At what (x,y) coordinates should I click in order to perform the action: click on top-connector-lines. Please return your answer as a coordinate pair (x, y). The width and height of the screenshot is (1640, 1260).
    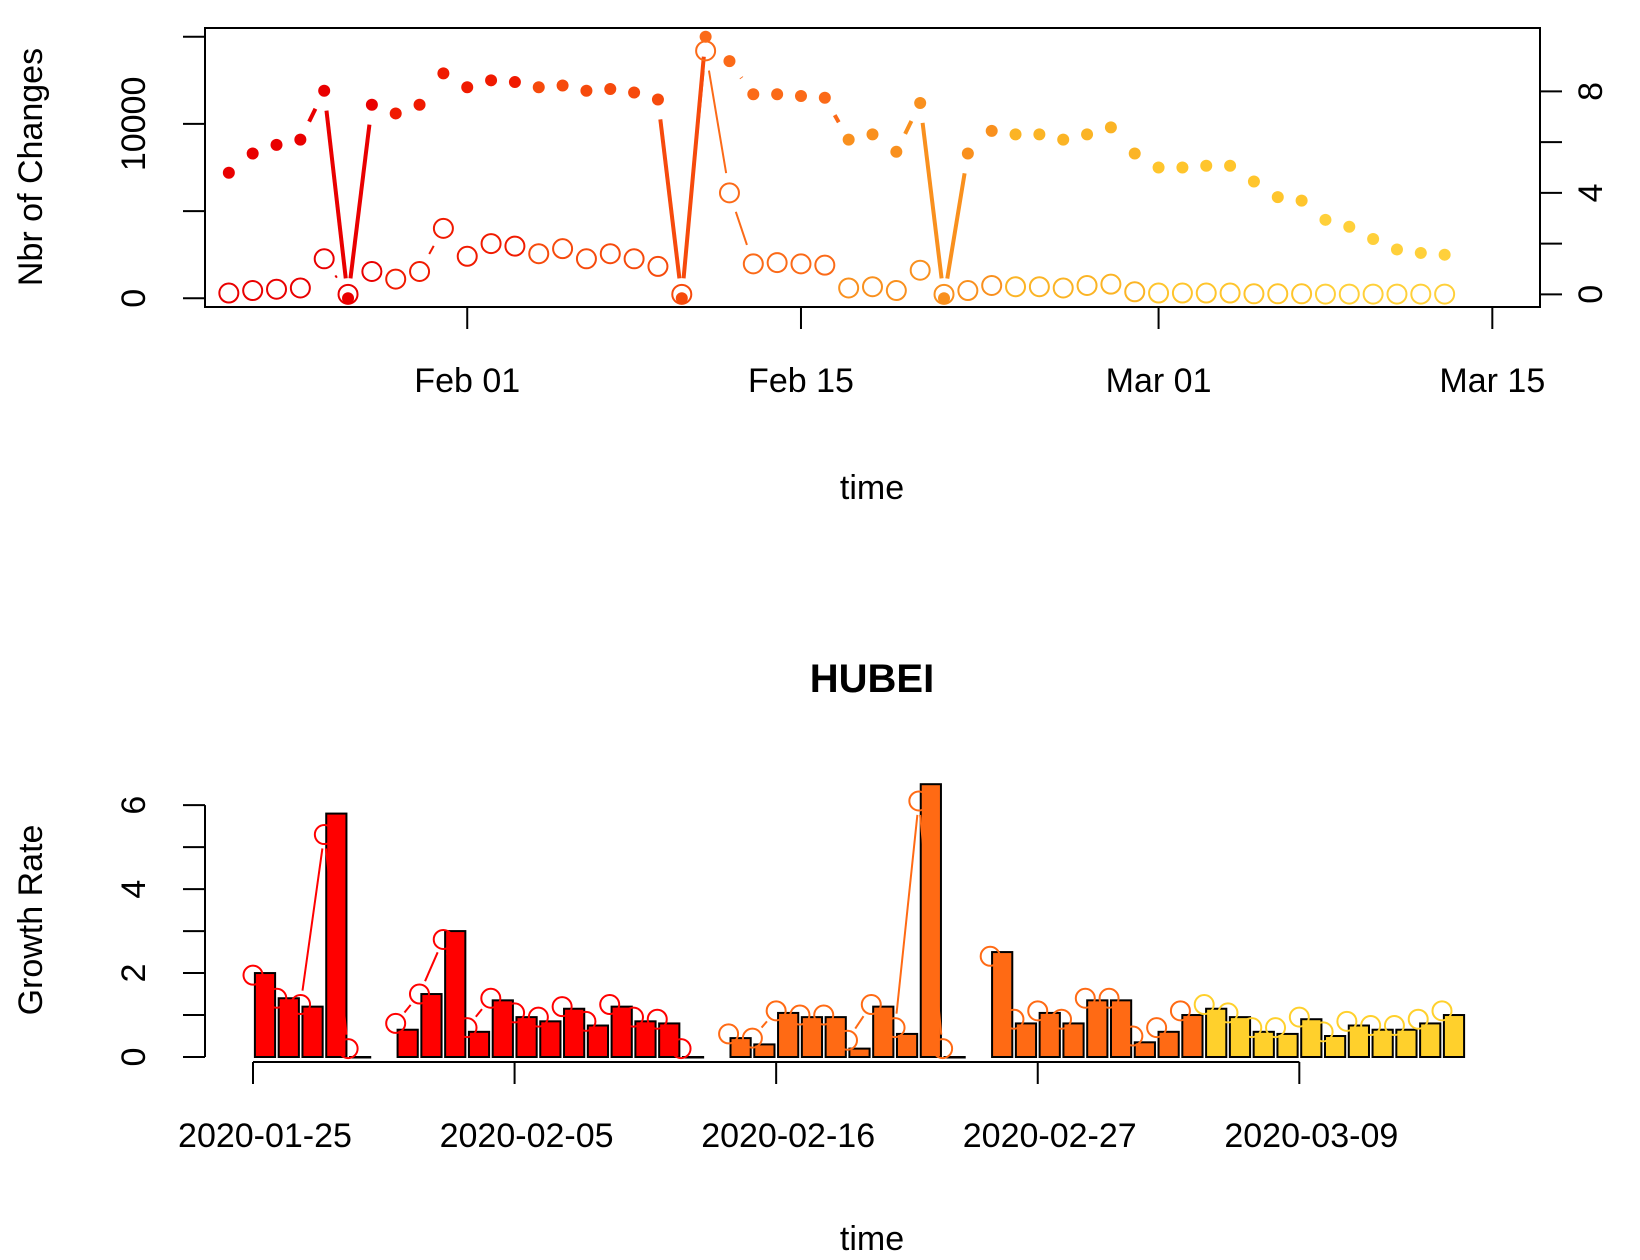
    Looking at the image, I should click on (637, 167).